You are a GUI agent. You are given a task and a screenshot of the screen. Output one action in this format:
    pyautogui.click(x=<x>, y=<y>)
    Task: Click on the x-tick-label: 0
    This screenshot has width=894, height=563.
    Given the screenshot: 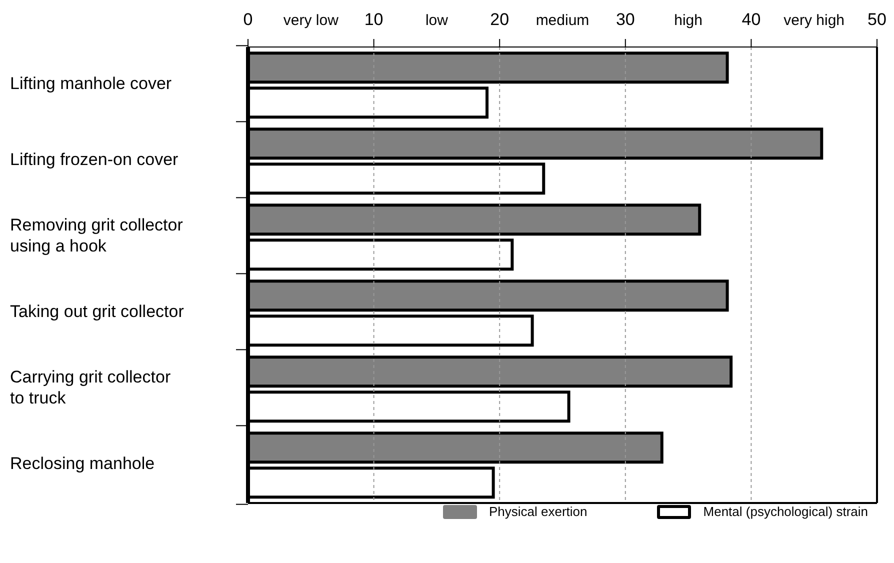 What is the action you would take?
    pyautogui.click(x=248, y=19)
    